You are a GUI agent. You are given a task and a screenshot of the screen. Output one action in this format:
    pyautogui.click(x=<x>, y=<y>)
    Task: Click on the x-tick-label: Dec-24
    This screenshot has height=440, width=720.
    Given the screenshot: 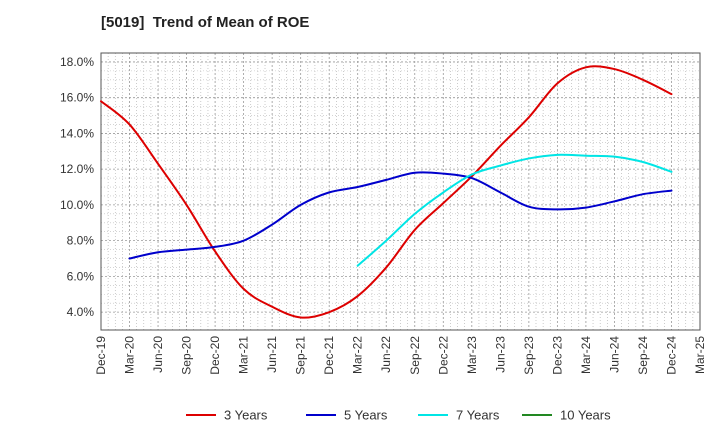 What is the action you would take?
    pyautogui.click(x=671, y=355)
    